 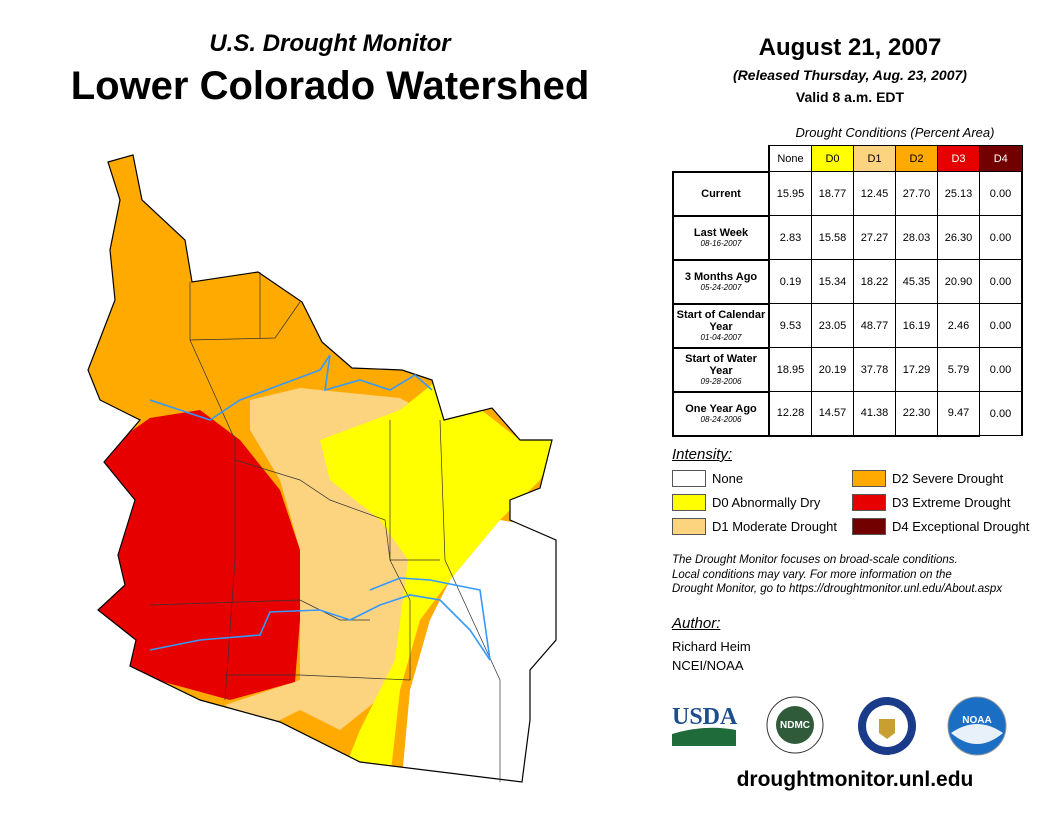 What do you see at coordinates (790, 237) in the screenshot?
I see `table-cell: 2.83` at bounding box center [790, 237].